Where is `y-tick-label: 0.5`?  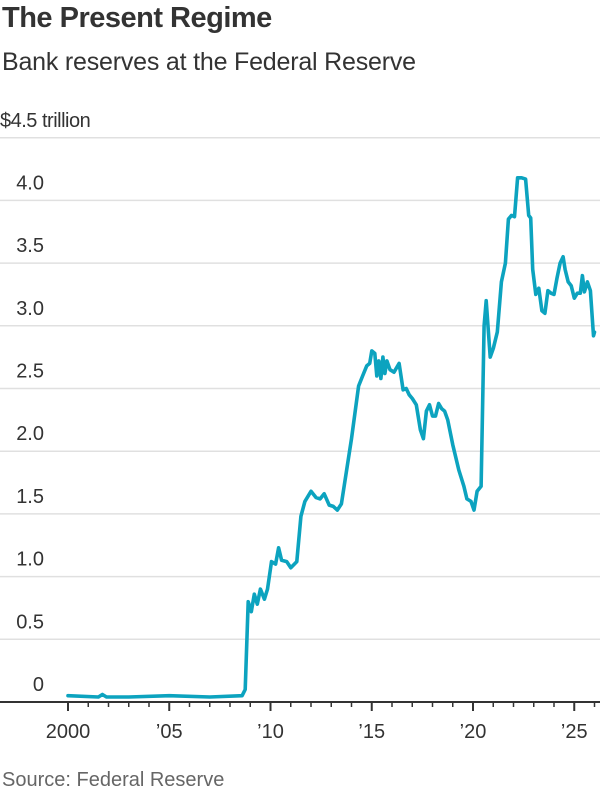
y-tick-label: 0.5 is located at coordinates (30, 622).